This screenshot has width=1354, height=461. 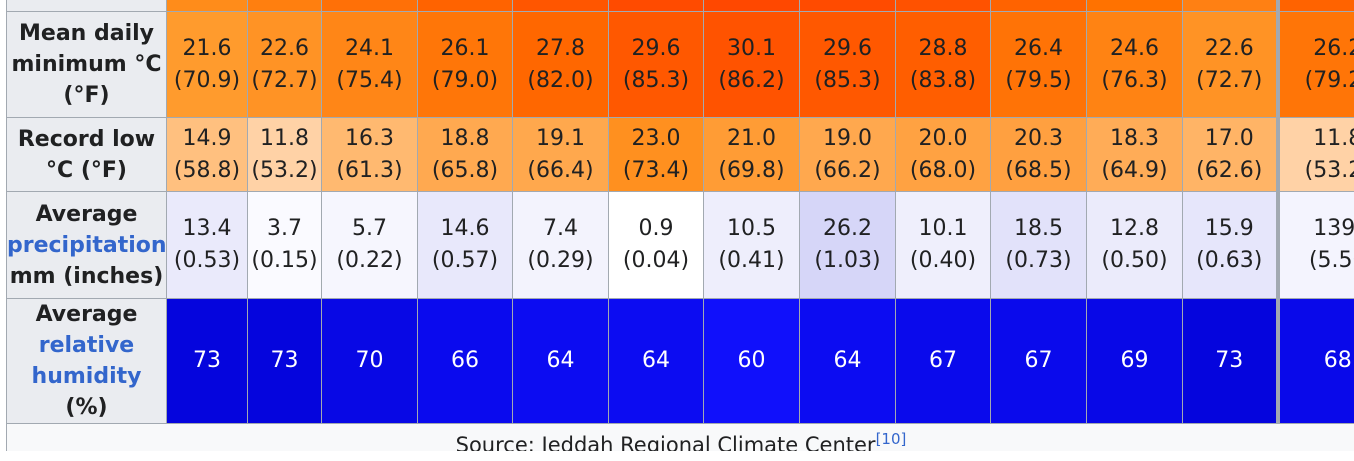 I want to click on cell-value-metric: 29.6, so click(x=847, y=48).